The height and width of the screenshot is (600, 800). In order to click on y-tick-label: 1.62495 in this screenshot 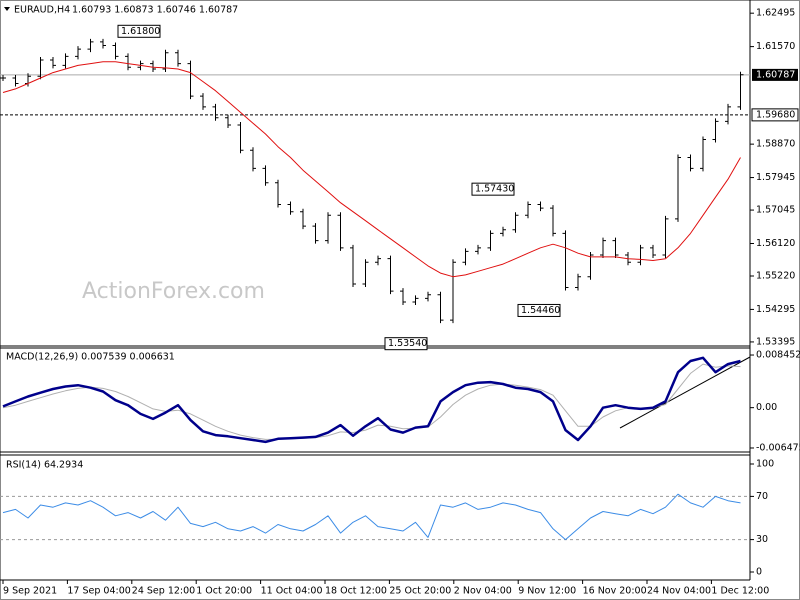, I will do `click(775, 13)`.